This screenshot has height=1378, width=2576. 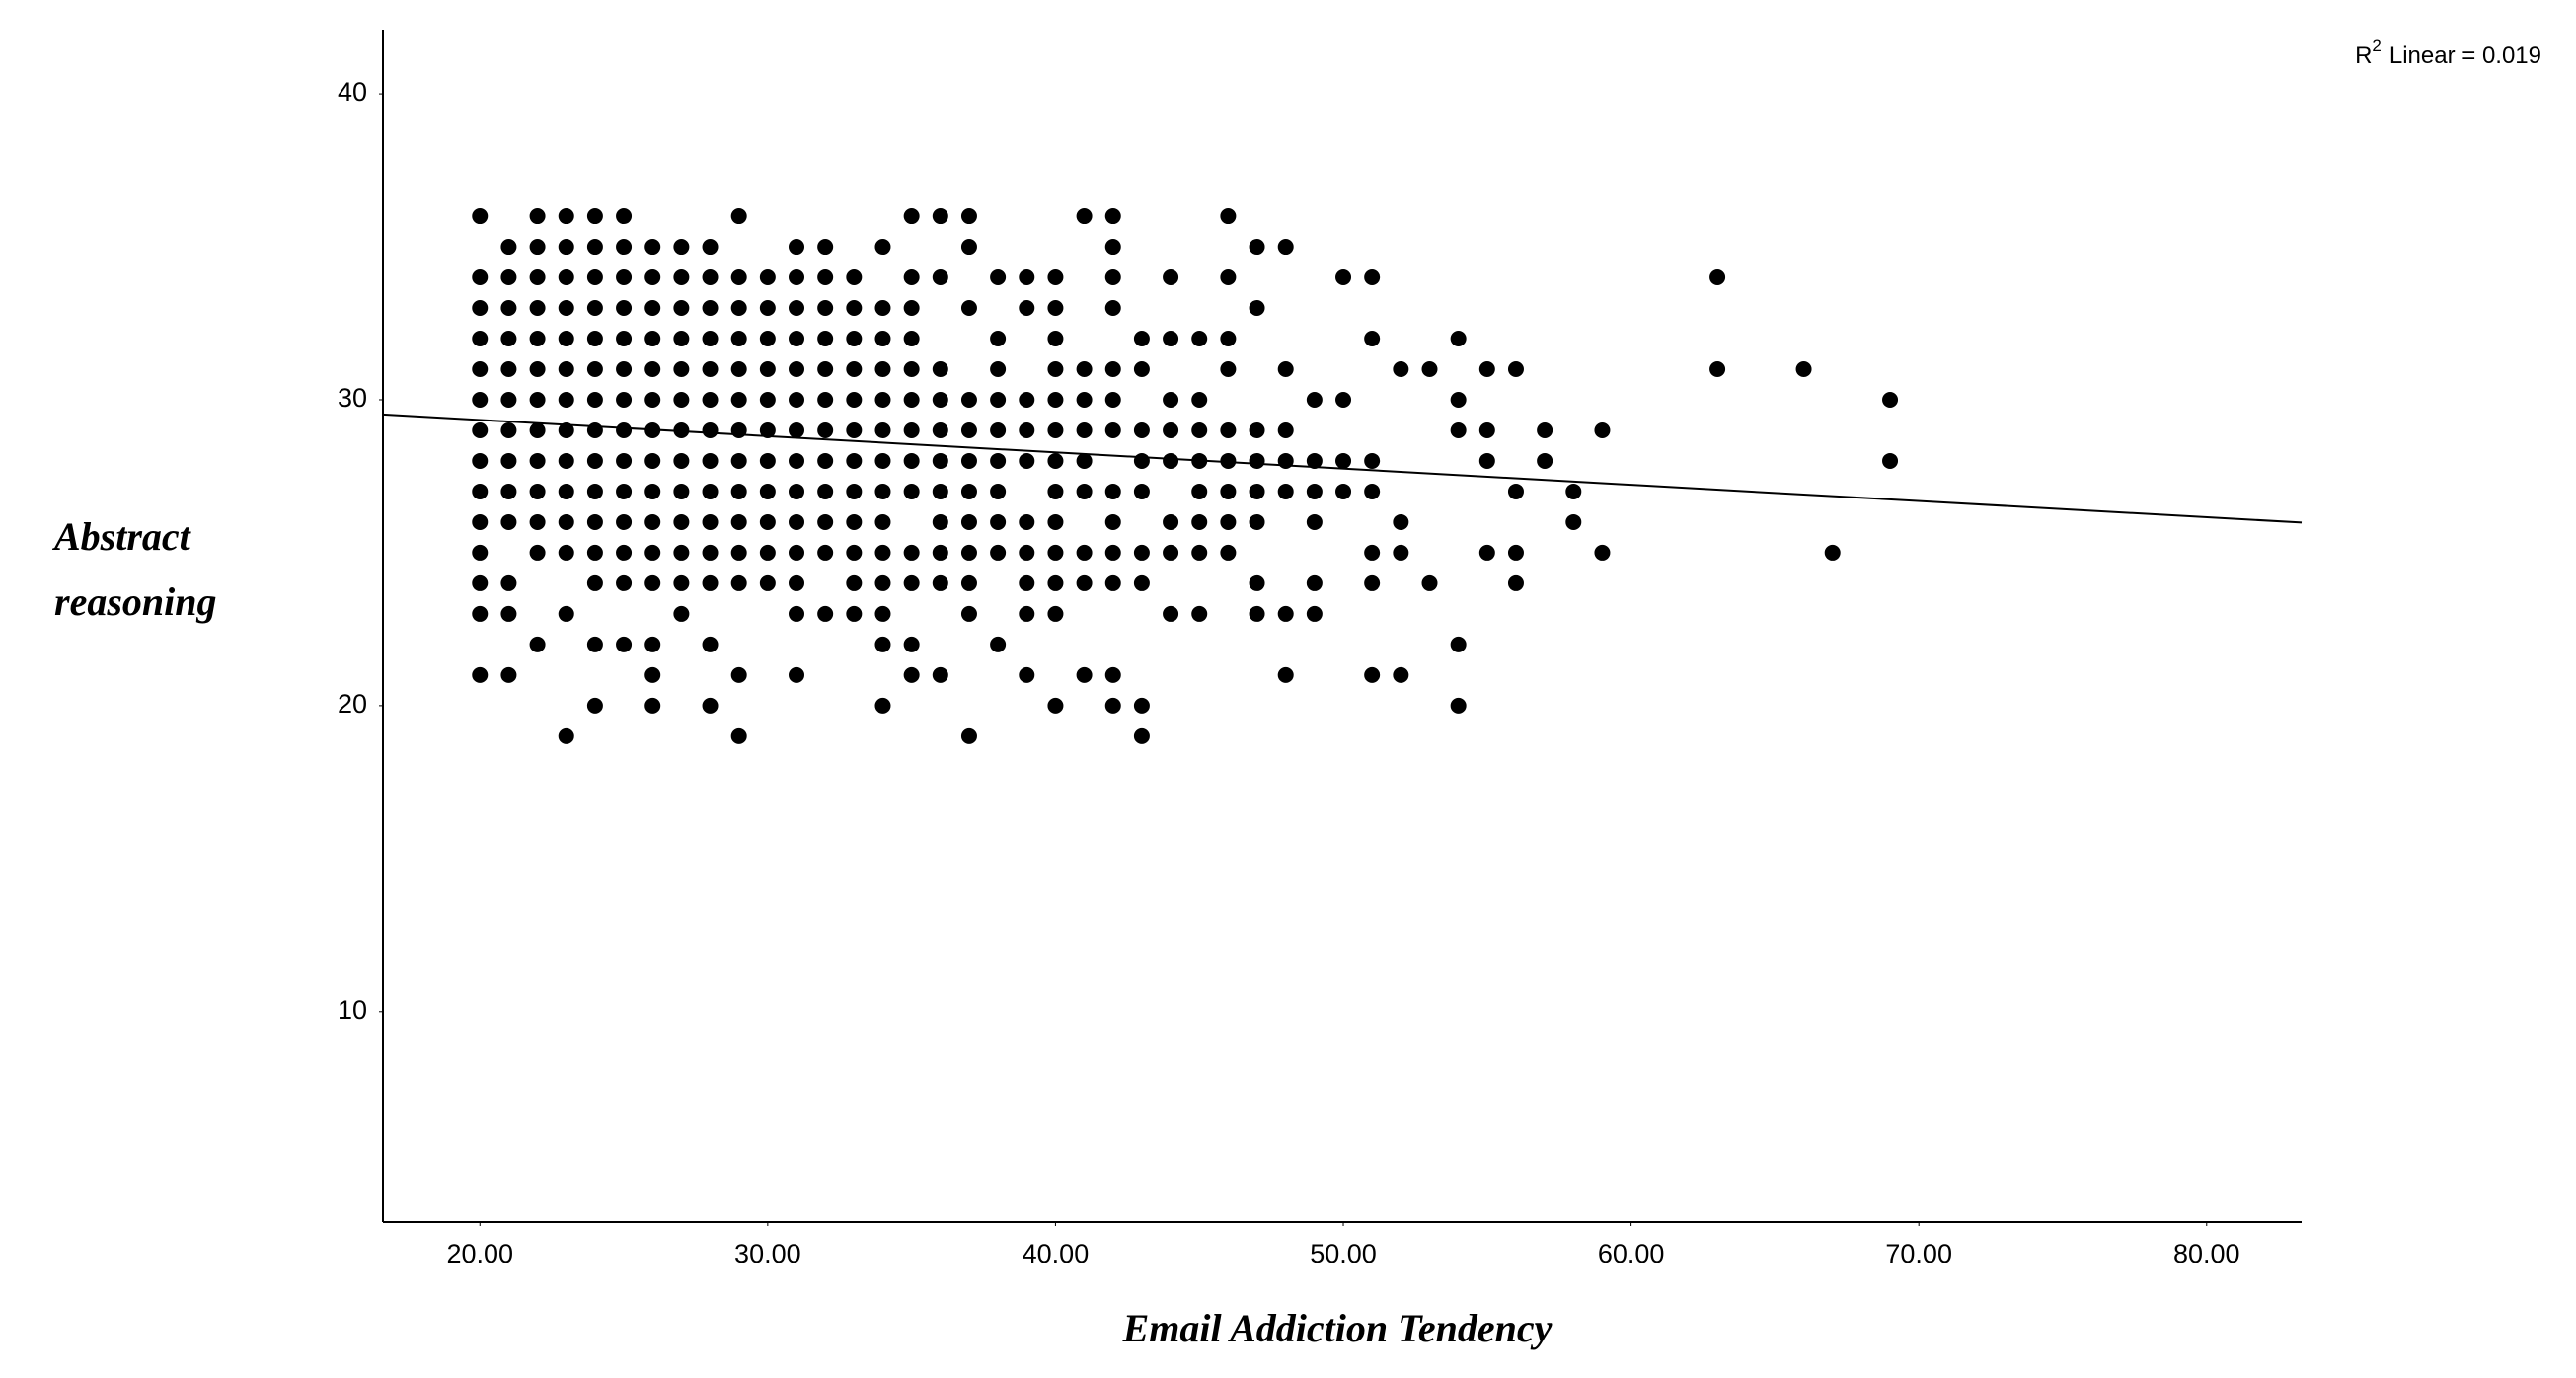 I want to click on x-tick-label: 50.00, so click(x=1343, y=1253).